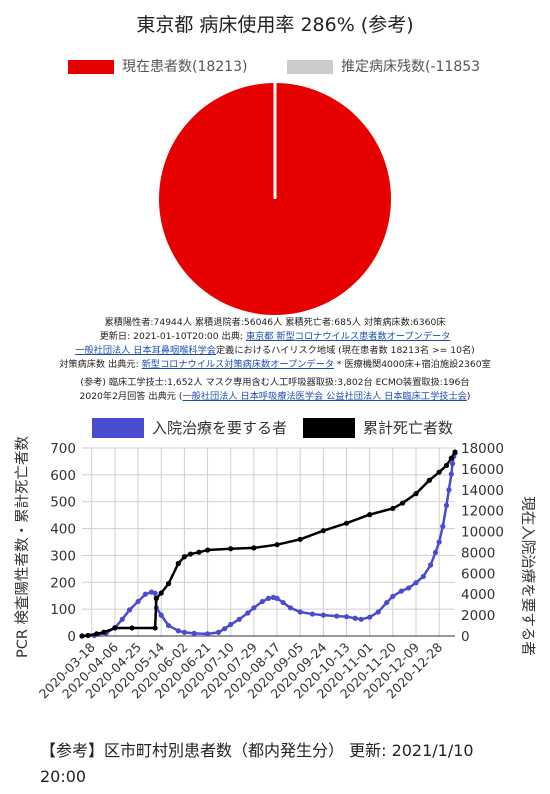 Image resolution: width=550 pixels, height=794 pixels. What do you see at coordinates (412, 364) in the screenshot?
I see `info-bed-source-suffix: * 医療機関4000床+宿泊施設2360室` at bounding box center [412, 364].